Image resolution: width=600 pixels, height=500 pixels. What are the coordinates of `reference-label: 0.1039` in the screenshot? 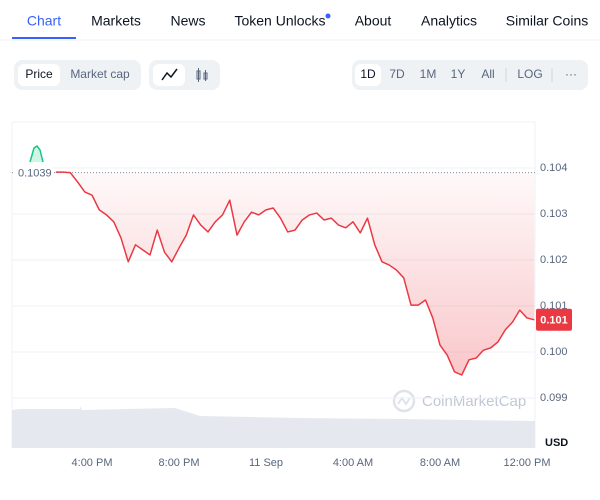 It's located at (35, 174).